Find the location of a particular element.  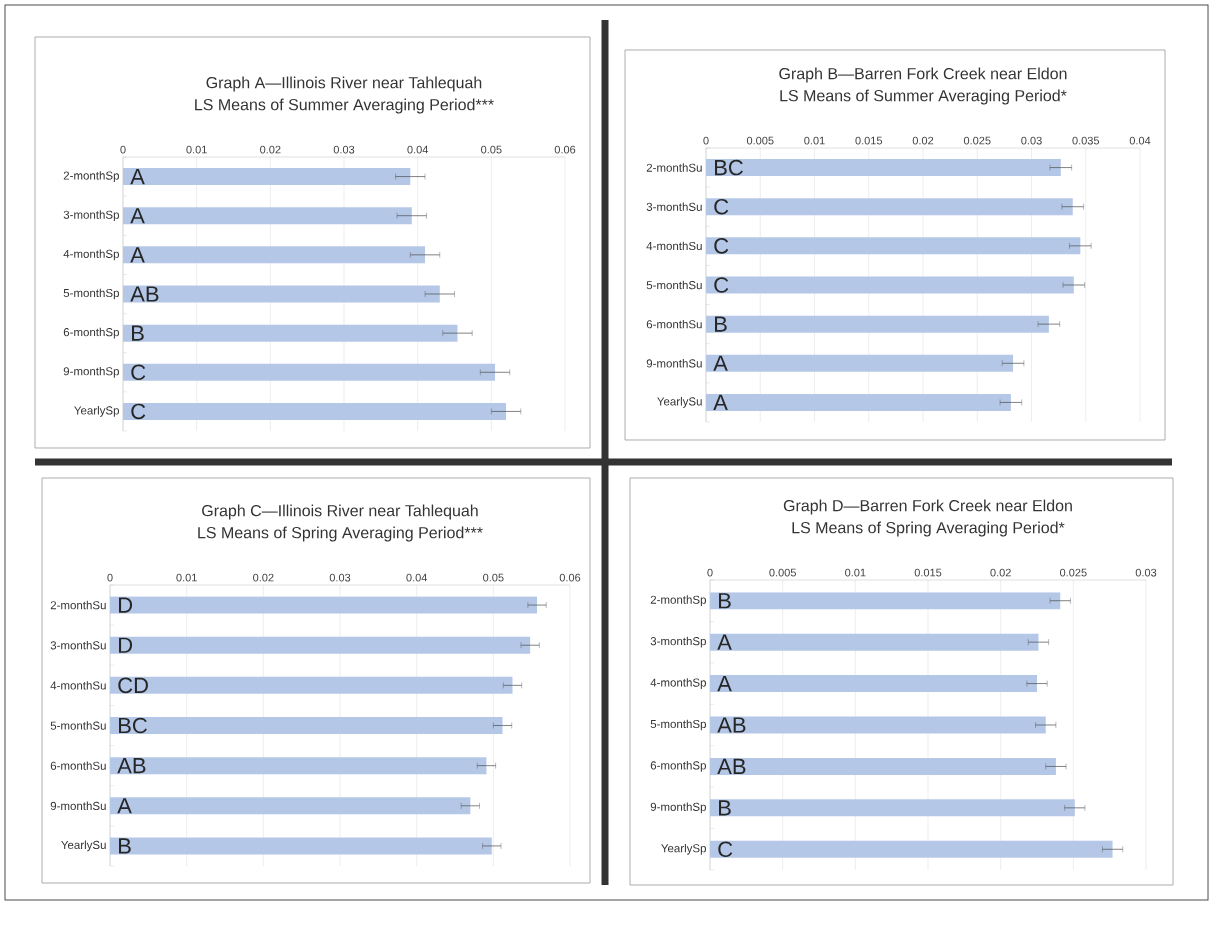

y-tick-label: 4-monthSu is located at coordinates (674, 246).